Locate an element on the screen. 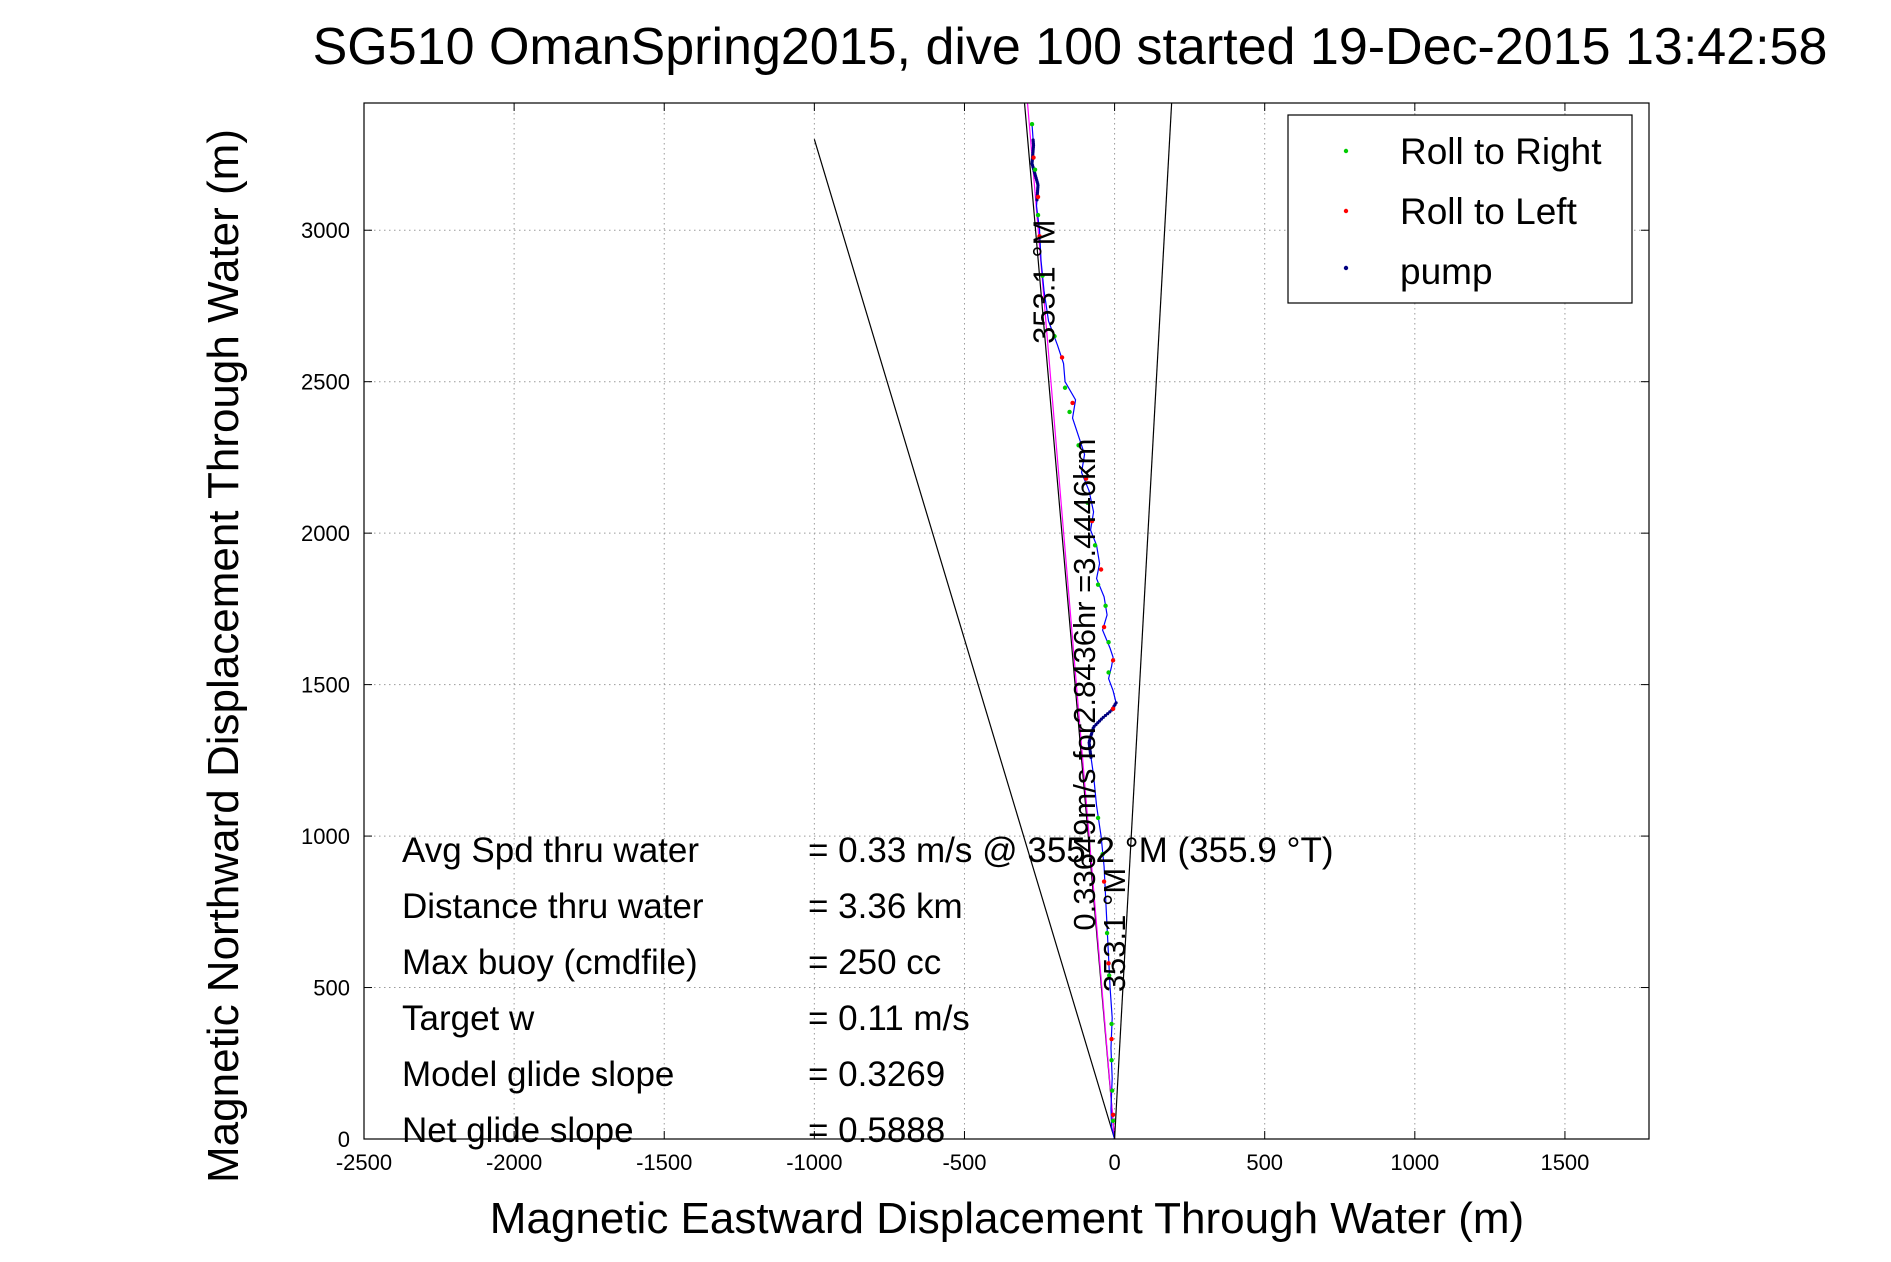 The image size is (1891, 1262). y-tick-label: 2500 is located at coordinates (325, 382).